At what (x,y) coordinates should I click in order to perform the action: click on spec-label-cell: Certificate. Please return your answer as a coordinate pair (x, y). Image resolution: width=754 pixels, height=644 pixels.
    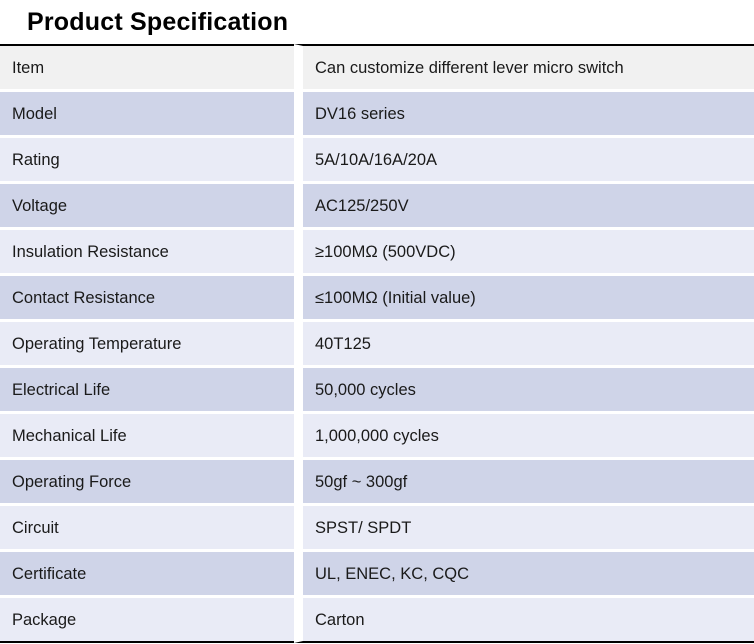
    Looking at the image, I should click on (147, 575).